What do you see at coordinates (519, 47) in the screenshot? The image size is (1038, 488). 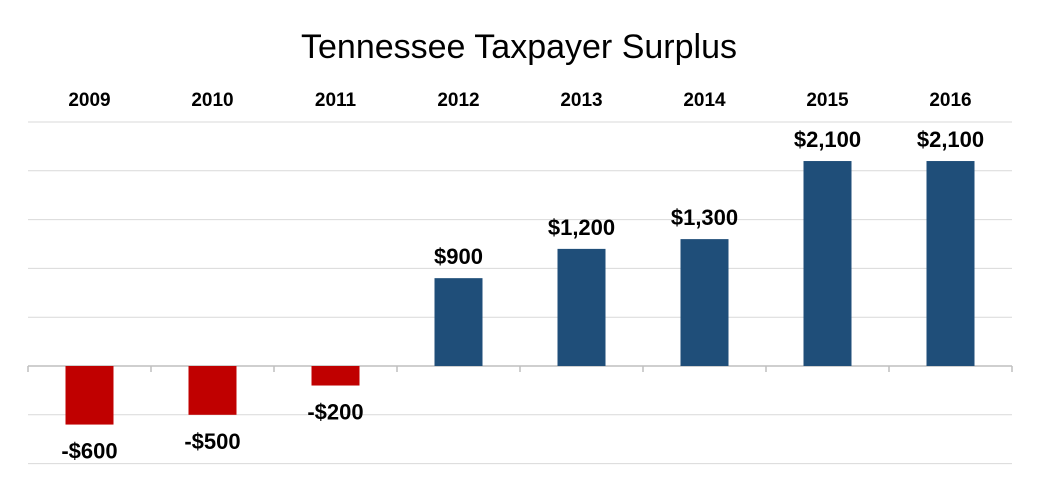 I see `chart-title: Tennessee Taxpayer Surplus` at bounding box center [519, 47].